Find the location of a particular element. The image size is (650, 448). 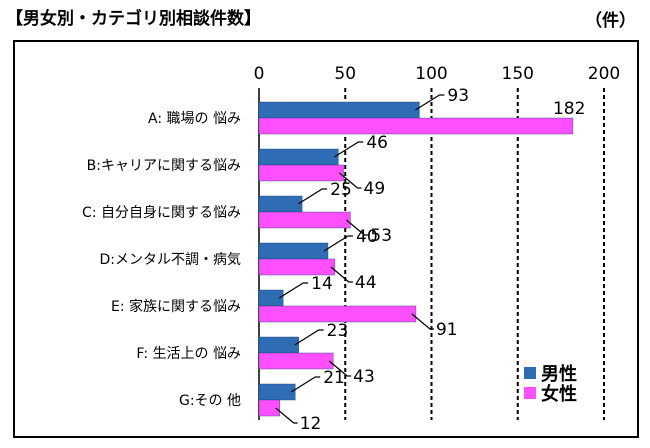

category-label: D:メンタル不調・病気 is located at coordinates (171, 260).